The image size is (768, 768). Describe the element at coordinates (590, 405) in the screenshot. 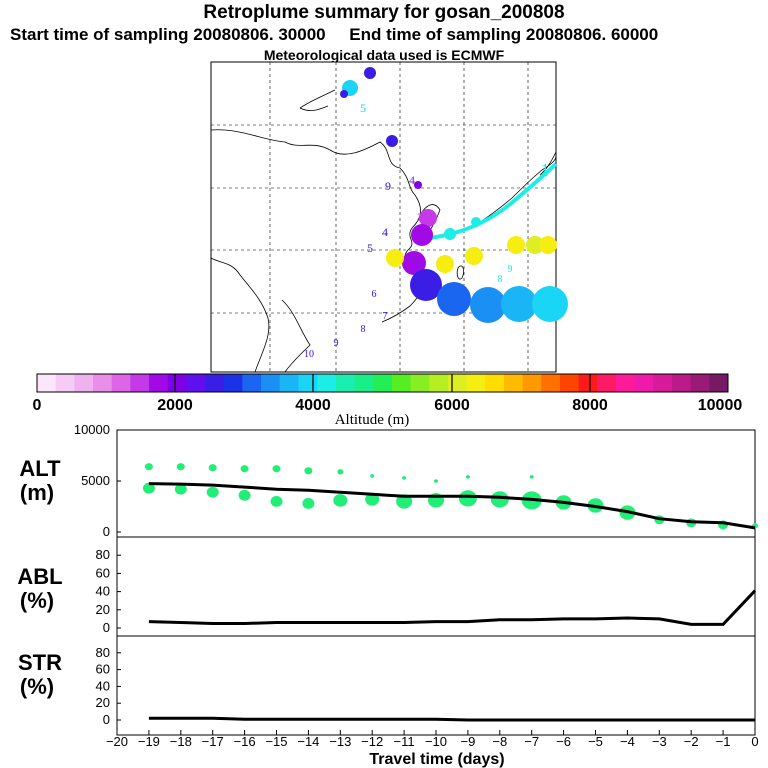

I see `colorbar-tick: 8000` at that location.